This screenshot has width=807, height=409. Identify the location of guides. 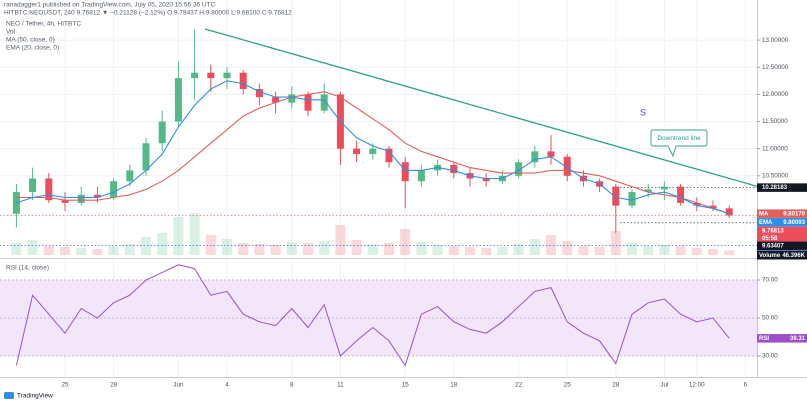
(378, 216).